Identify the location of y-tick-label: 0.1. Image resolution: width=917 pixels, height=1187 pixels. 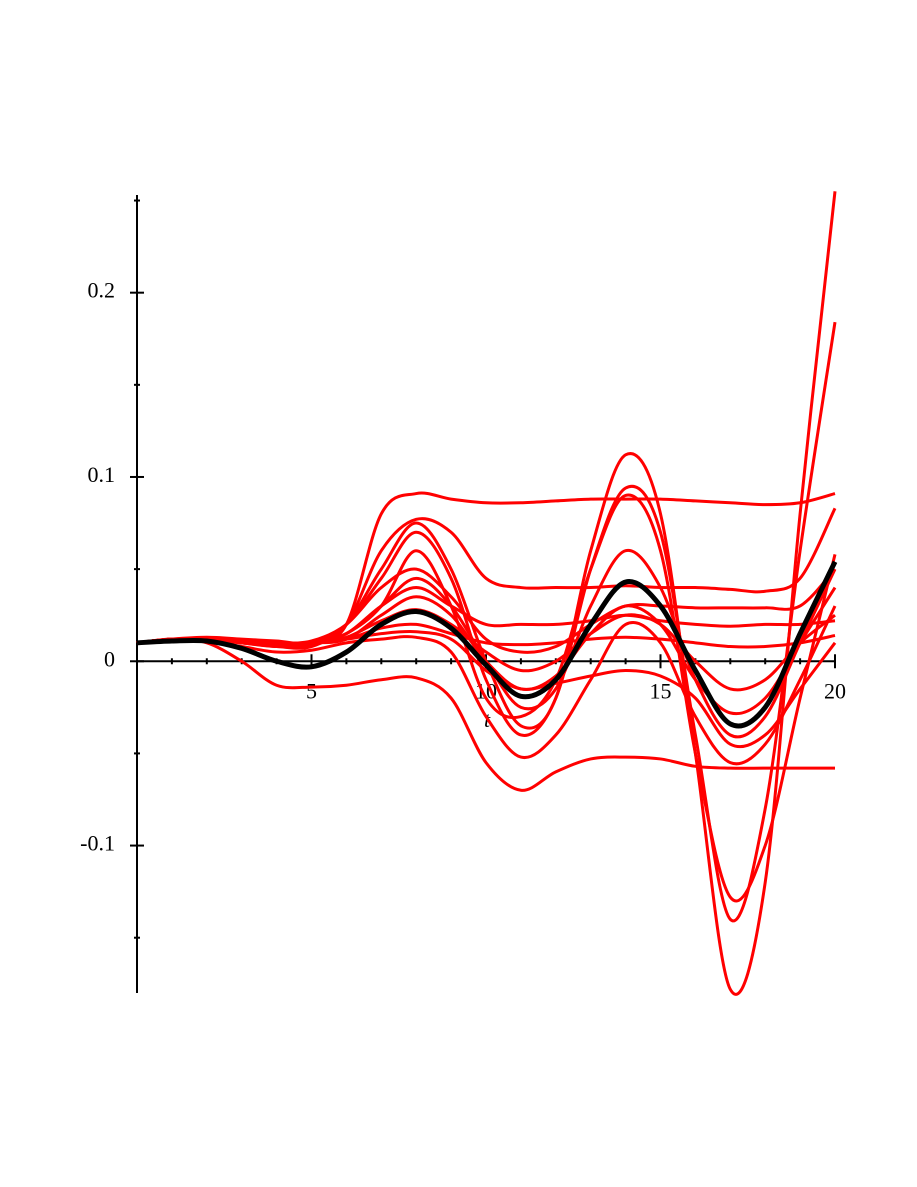
(102, 474).